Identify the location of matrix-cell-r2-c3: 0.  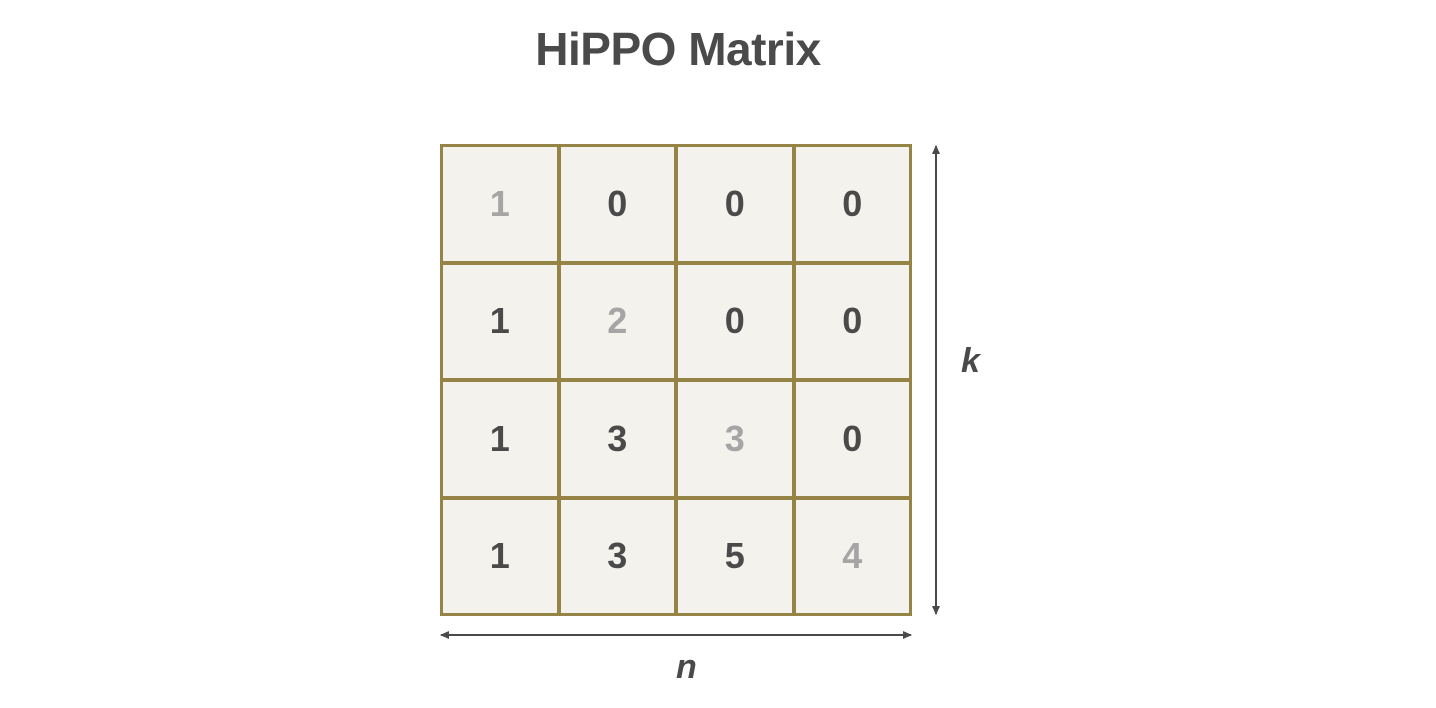
(735, 321).